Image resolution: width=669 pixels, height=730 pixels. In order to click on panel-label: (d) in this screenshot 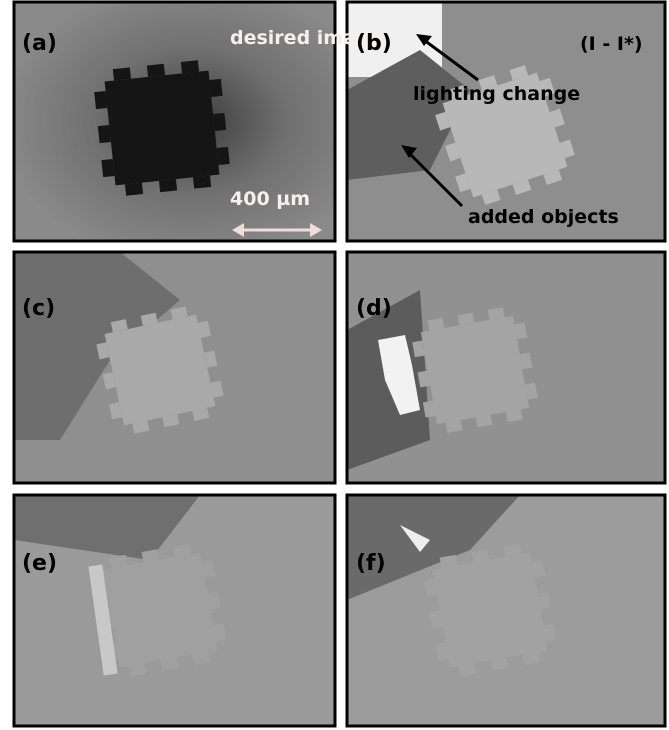, I will do `click(374, 308)`.